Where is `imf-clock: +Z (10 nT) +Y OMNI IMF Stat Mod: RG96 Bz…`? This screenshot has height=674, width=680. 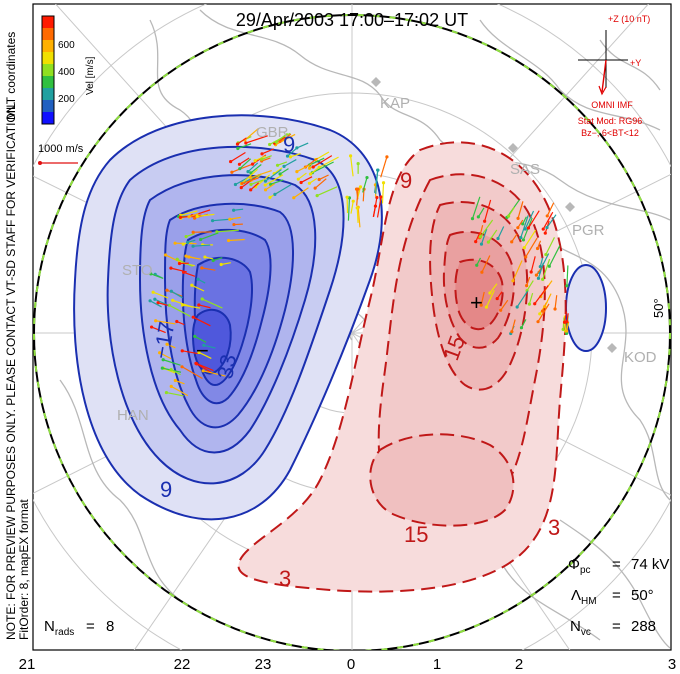 imf-clock: +Z (10 nT) +Y OMNI IMF Stat Mod: RG96 Bz… is located at coordinates (614, 76).